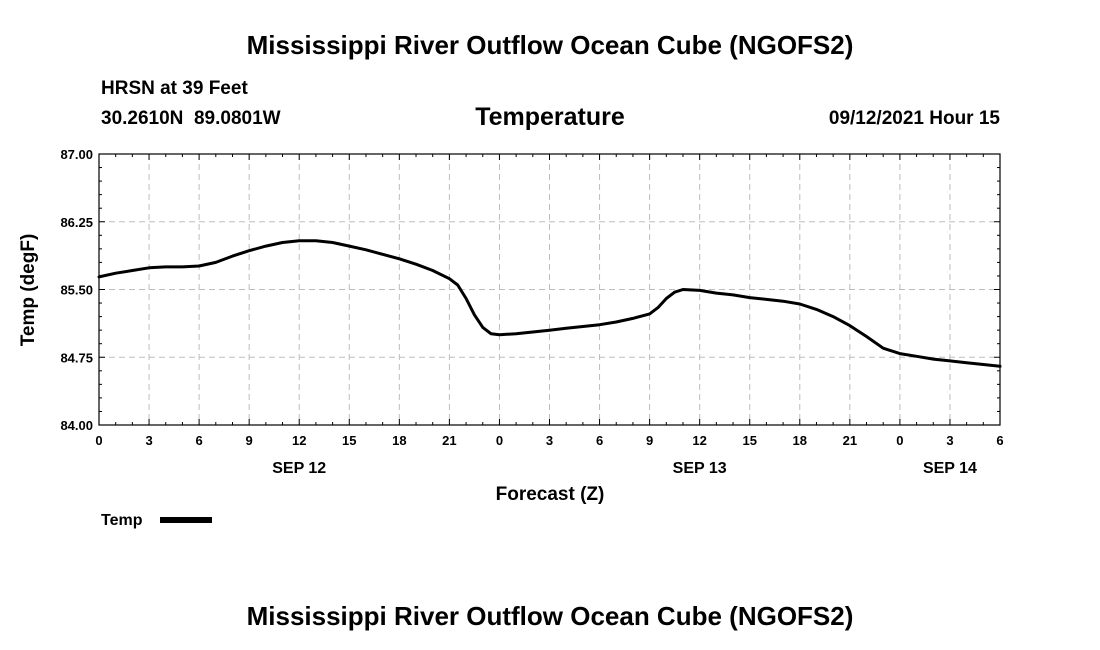 This screenshot has width=1100, height=650. What do you see at coordinates (550, 494) in the screenshot?
I see `x-axis-title: Forecast (Z)` at bounding box center [550, 494].